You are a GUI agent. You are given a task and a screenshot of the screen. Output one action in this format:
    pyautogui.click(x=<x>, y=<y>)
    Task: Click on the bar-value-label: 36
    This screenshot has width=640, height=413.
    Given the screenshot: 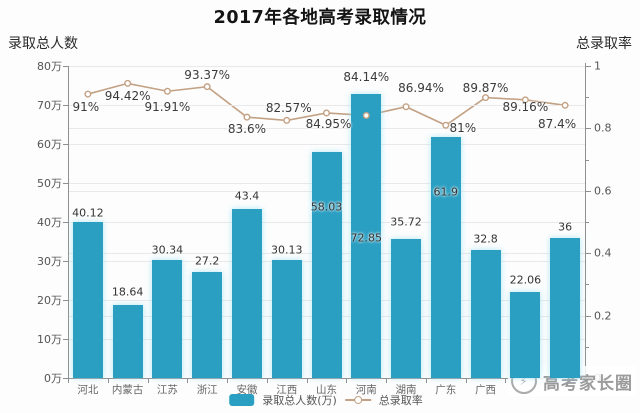 What is the action you would take?
    pyautogui.click(x=565, y=227)
    